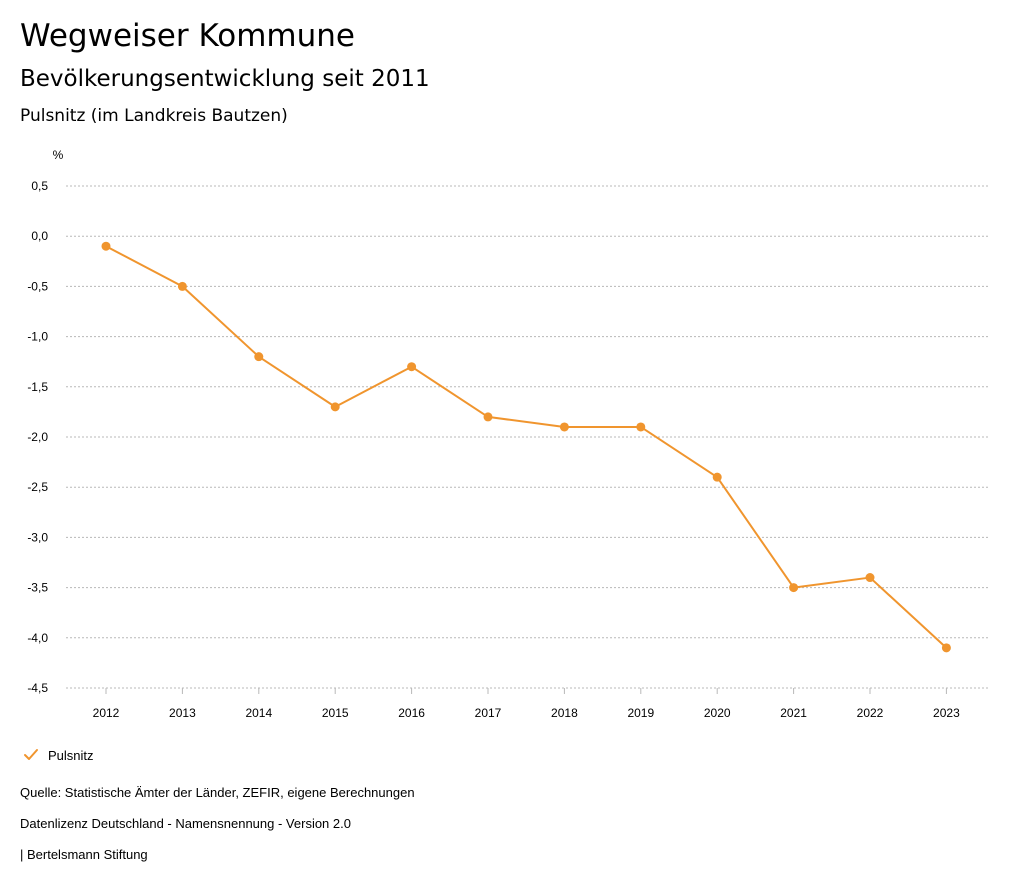  Describe the element at coordinates (182, 713) in the screenshot. I see `x-tick-label: 2013` at that location.